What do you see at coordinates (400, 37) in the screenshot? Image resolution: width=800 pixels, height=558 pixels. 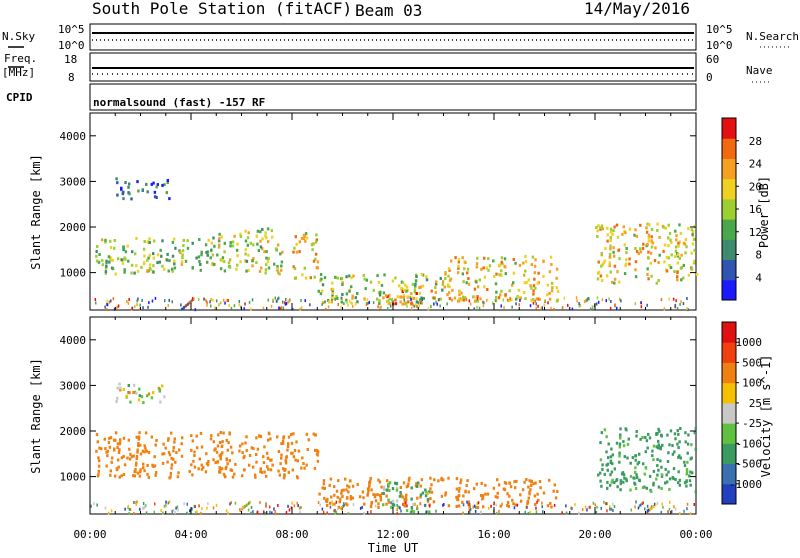 I see `noise-panel: N.Sky 10^5 10^0 10^5 10^0 N.Search` at bounding box center [400, 37].